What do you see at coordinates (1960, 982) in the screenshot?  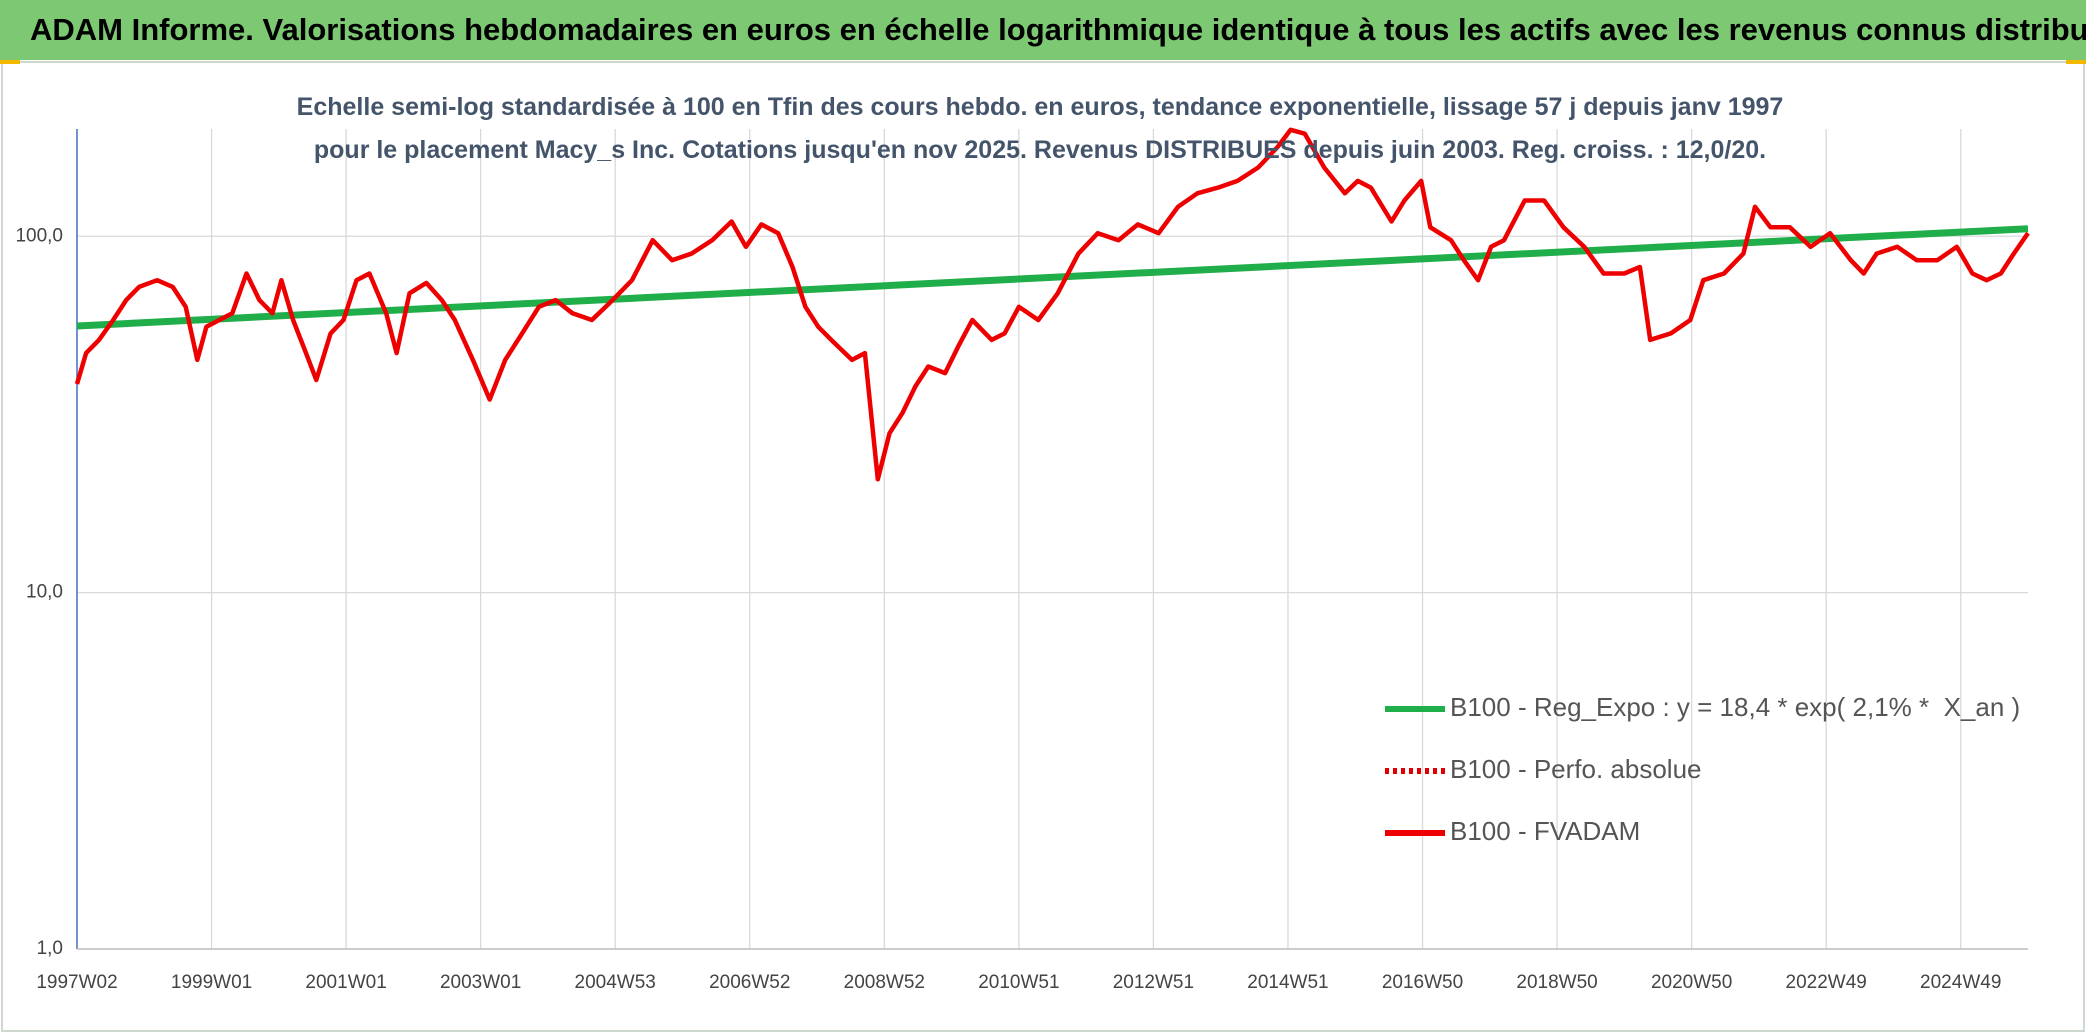 I see `x-tick-label: 2024W49` at bounding box center [1960, 982].